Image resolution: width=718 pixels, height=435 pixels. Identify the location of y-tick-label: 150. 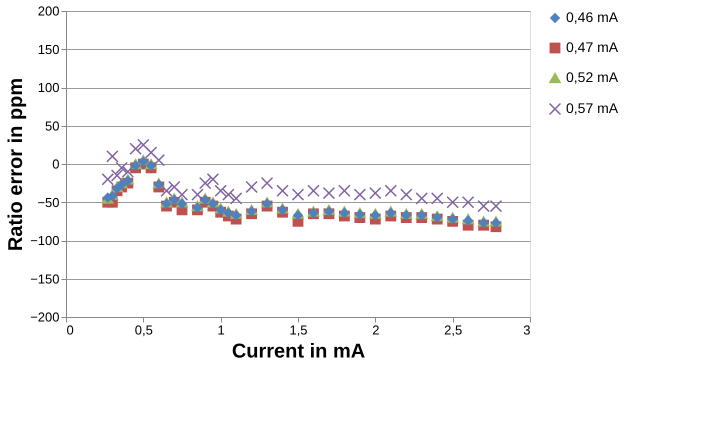
(49, 49).